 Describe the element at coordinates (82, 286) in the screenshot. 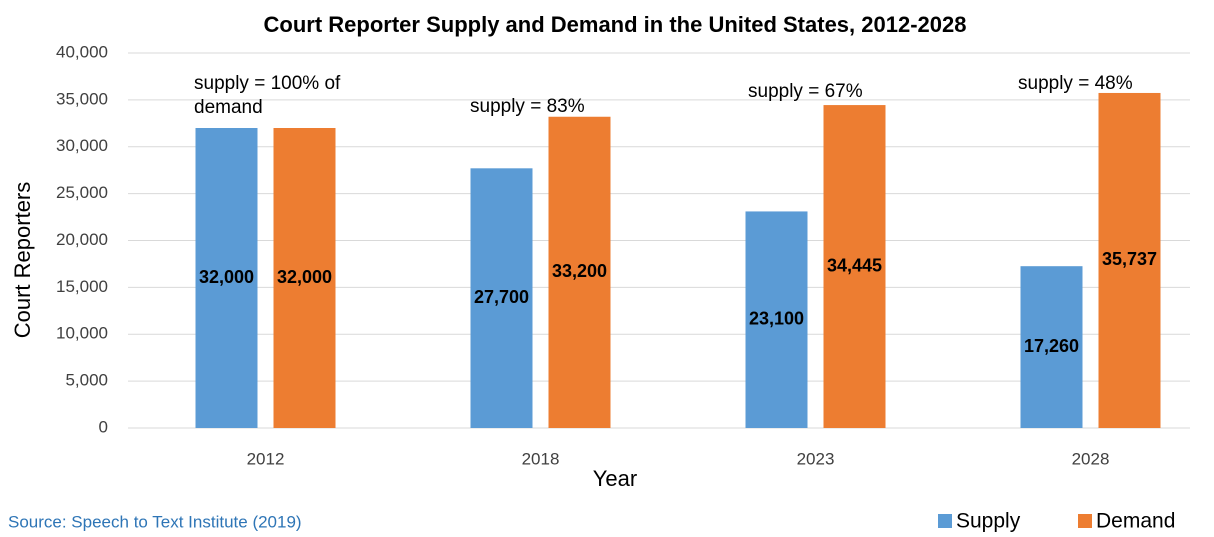

I see `y-tick-label: 15,000` at that location.